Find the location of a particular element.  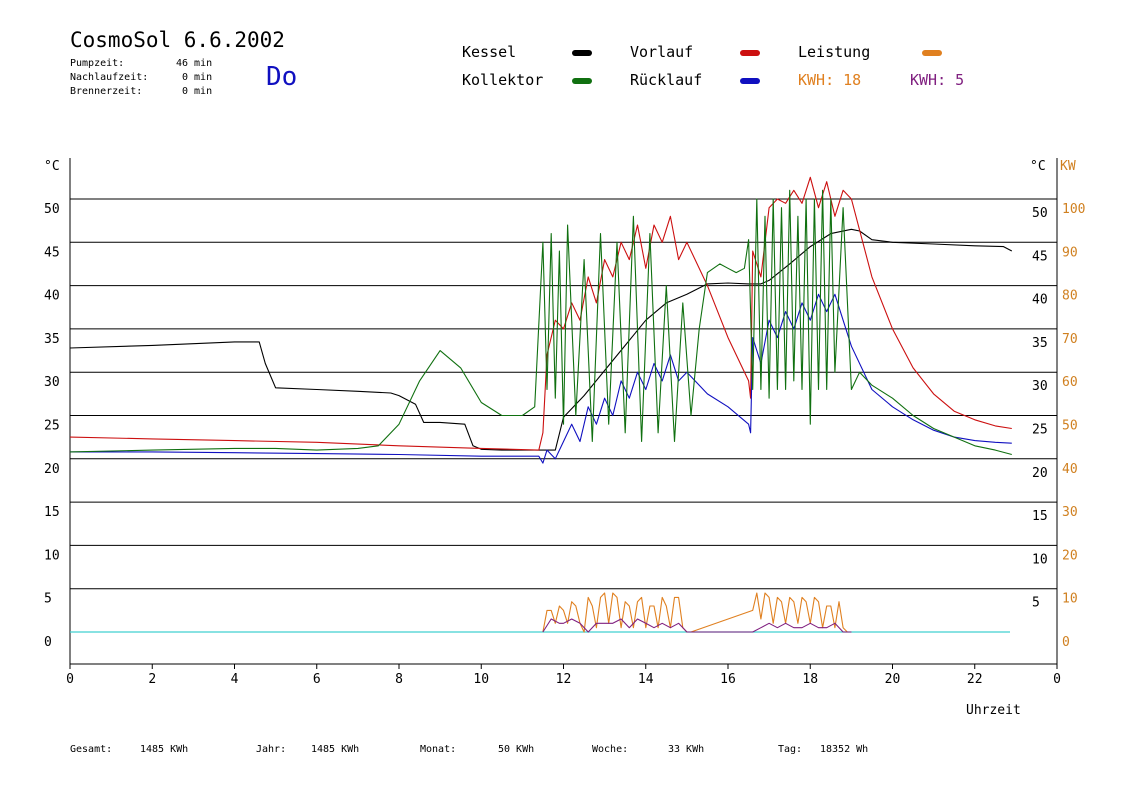

y-axis-unit-left: °C is located at coordinates (52, 166).